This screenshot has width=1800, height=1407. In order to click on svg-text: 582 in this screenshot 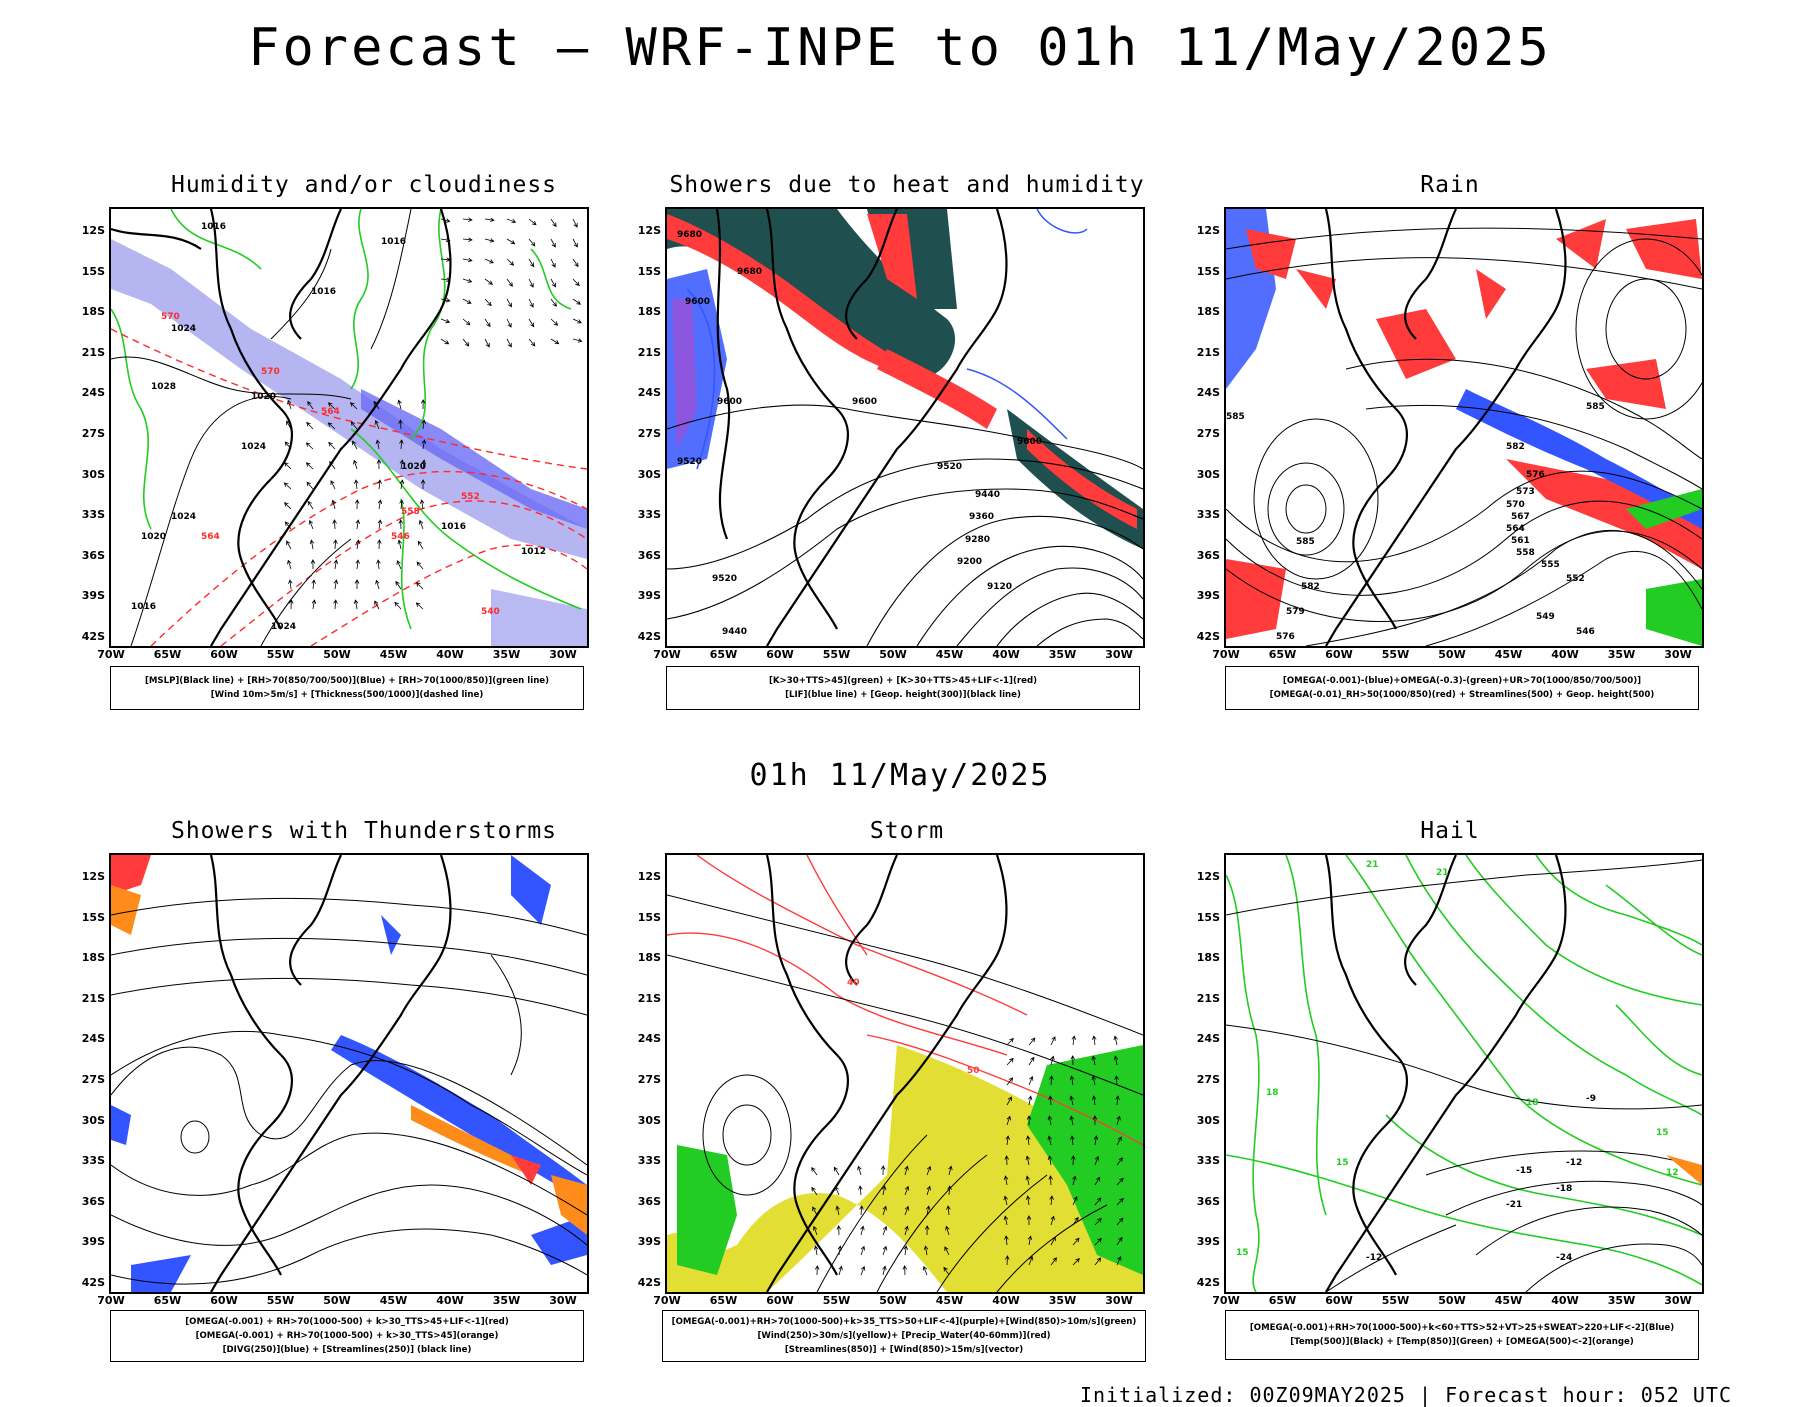, I will do `click(1310, 587)`.